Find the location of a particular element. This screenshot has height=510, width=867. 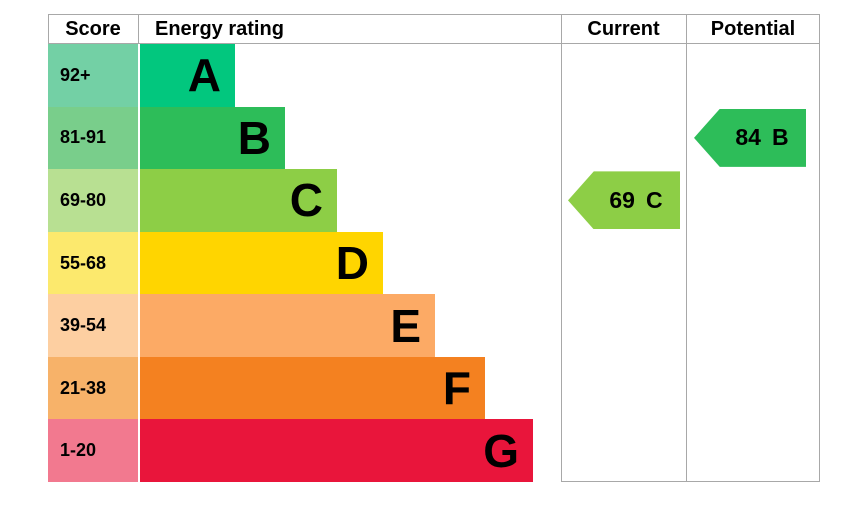

score-range-d: 55-68 is located at coordinates (93, 263).